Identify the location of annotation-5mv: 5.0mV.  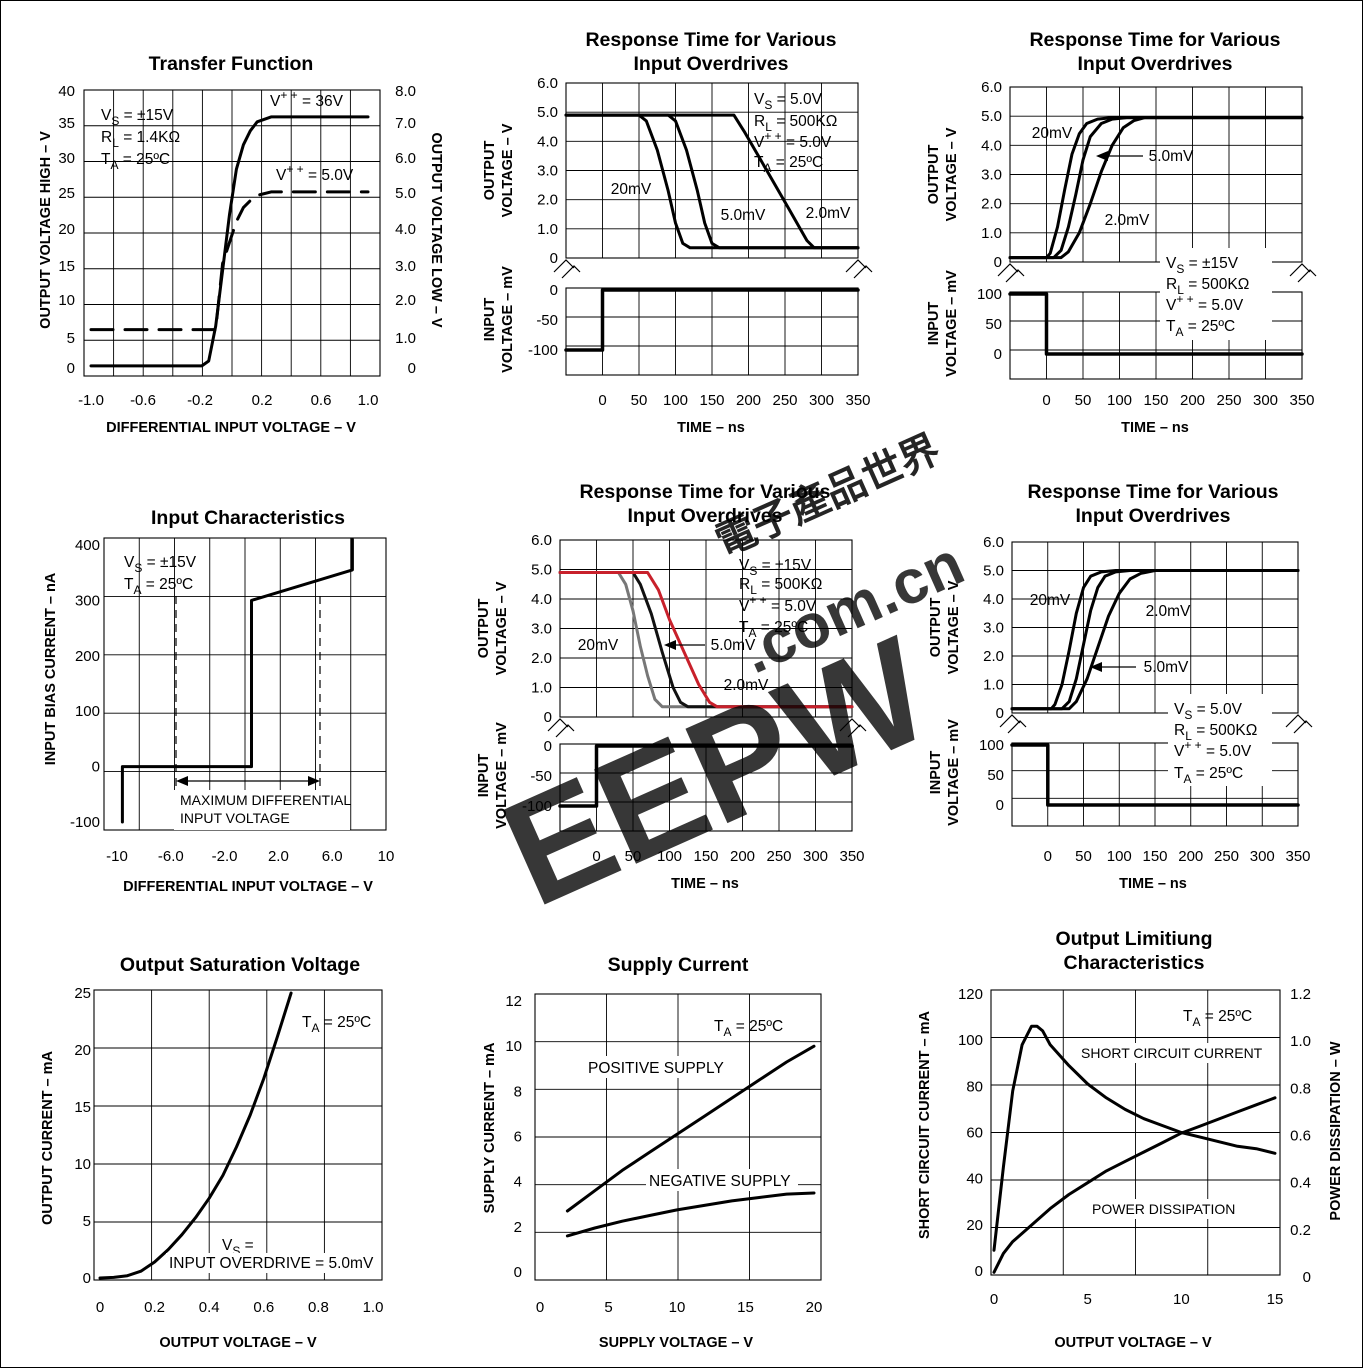
(1171, 156).